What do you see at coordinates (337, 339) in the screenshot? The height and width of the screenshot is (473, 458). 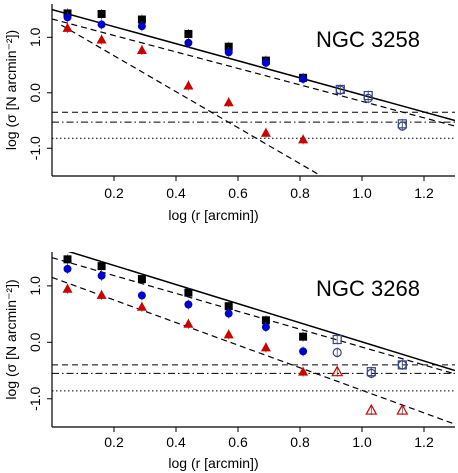 I see `data-point-square-open` at bounding box center [337, 339].